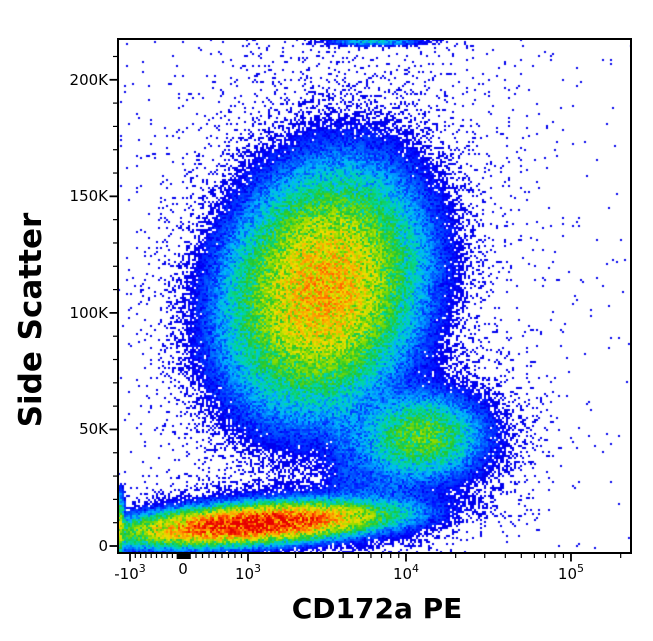 The height and width of the screenshot is (641, 653). I want to click on x-tick-label: 0, so click(183, 569).